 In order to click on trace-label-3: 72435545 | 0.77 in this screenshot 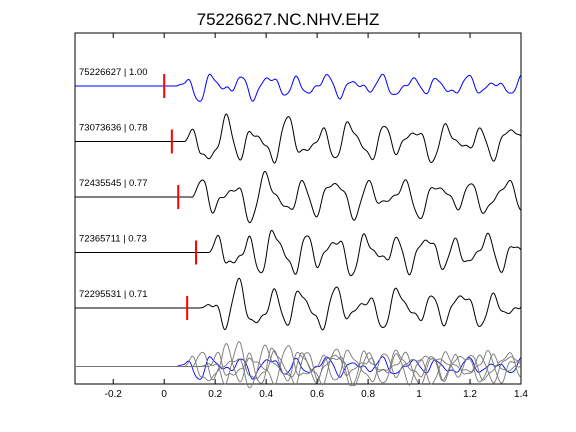, I will do `click(113, 183)`.